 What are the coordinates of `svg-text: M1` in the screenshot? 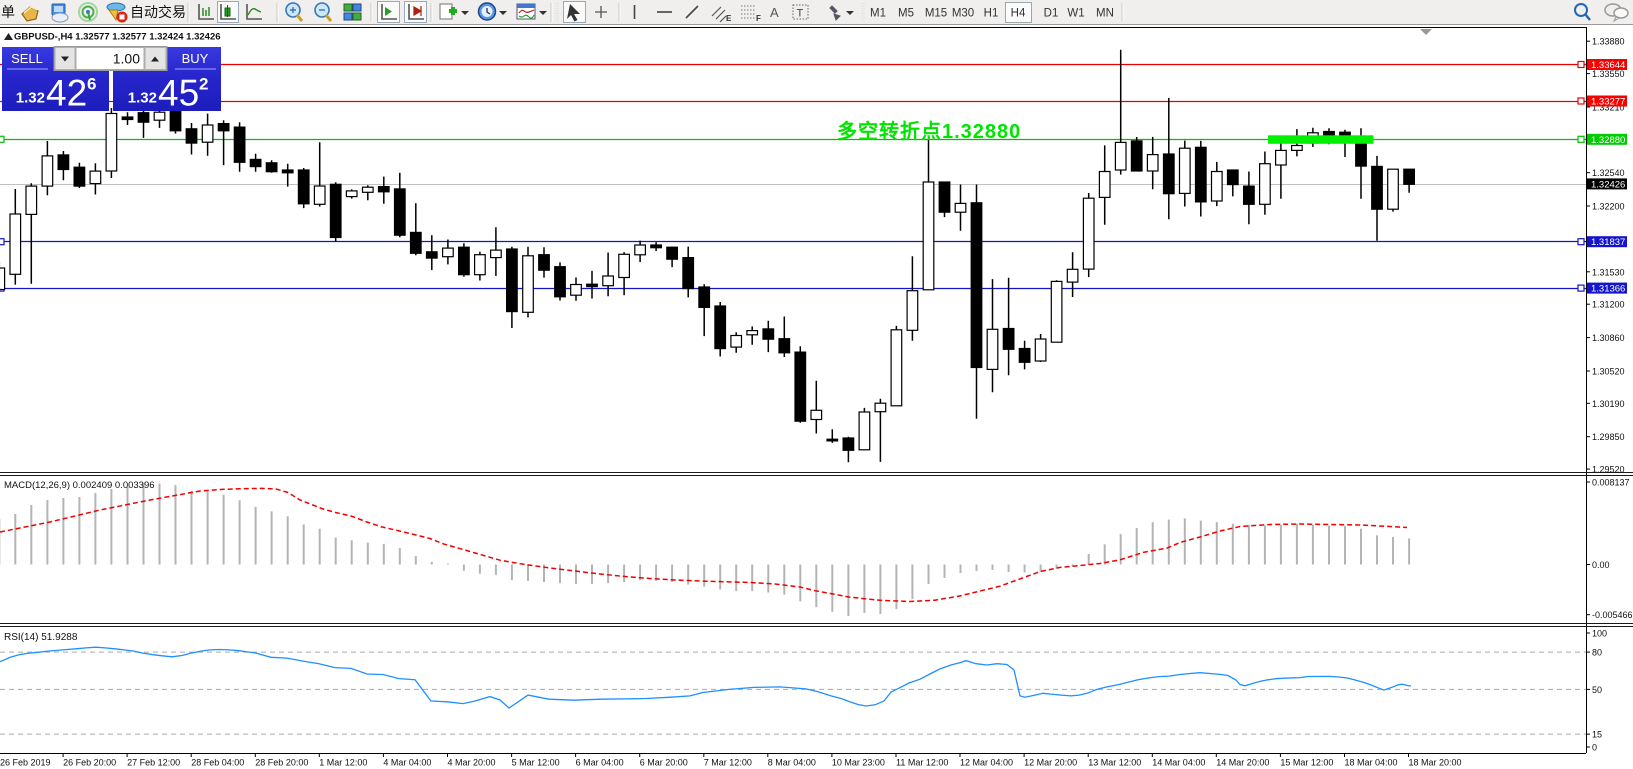 It's located at (878, 14).